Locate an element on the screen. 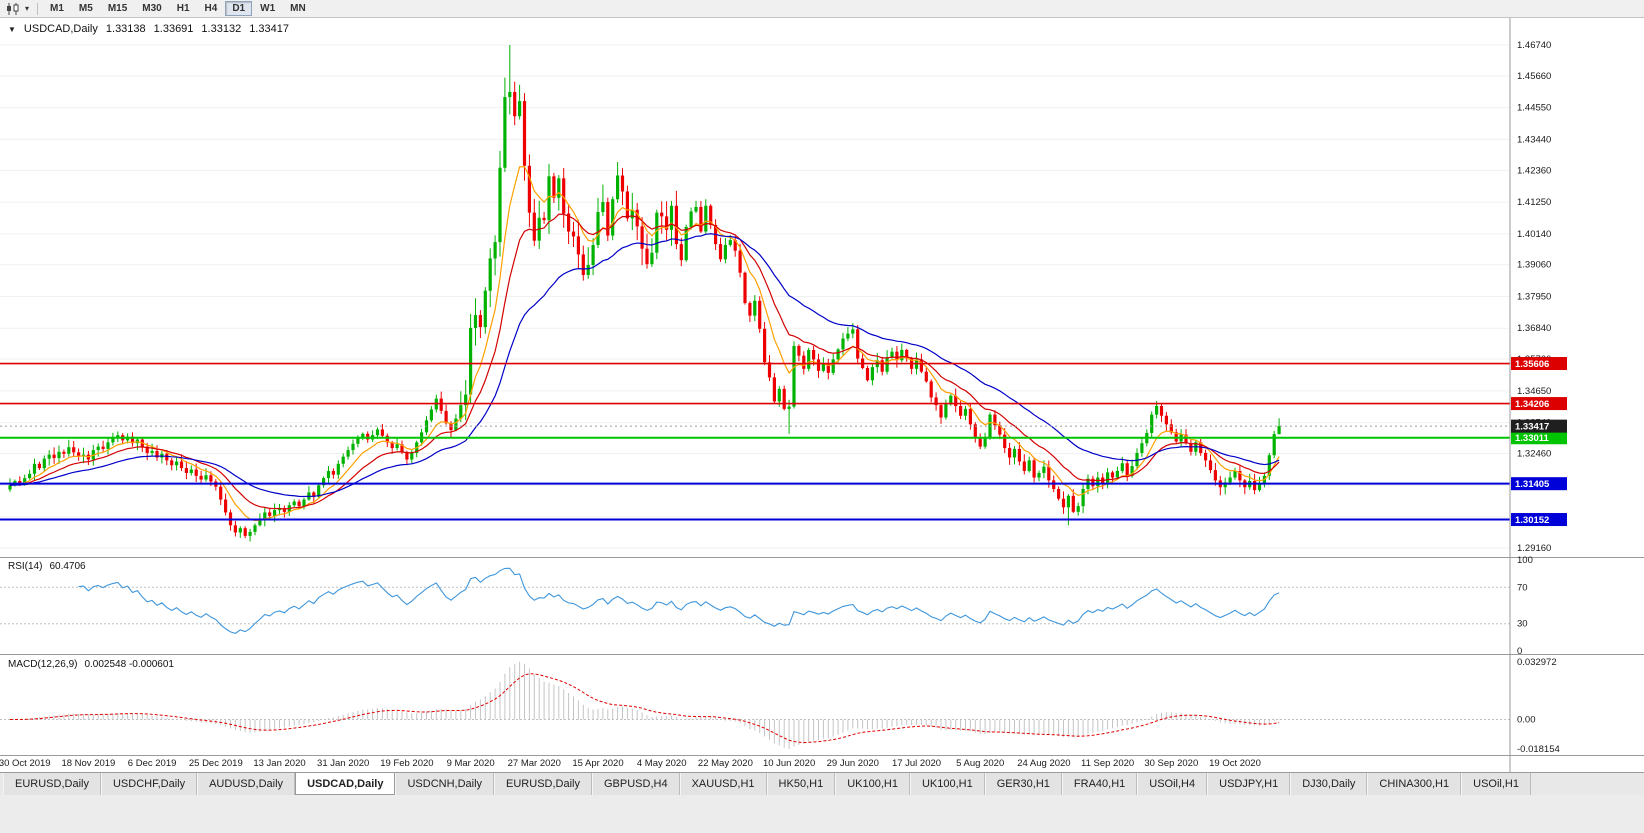  svg-text: 1.45660 is located at coordinates (1534, 76).